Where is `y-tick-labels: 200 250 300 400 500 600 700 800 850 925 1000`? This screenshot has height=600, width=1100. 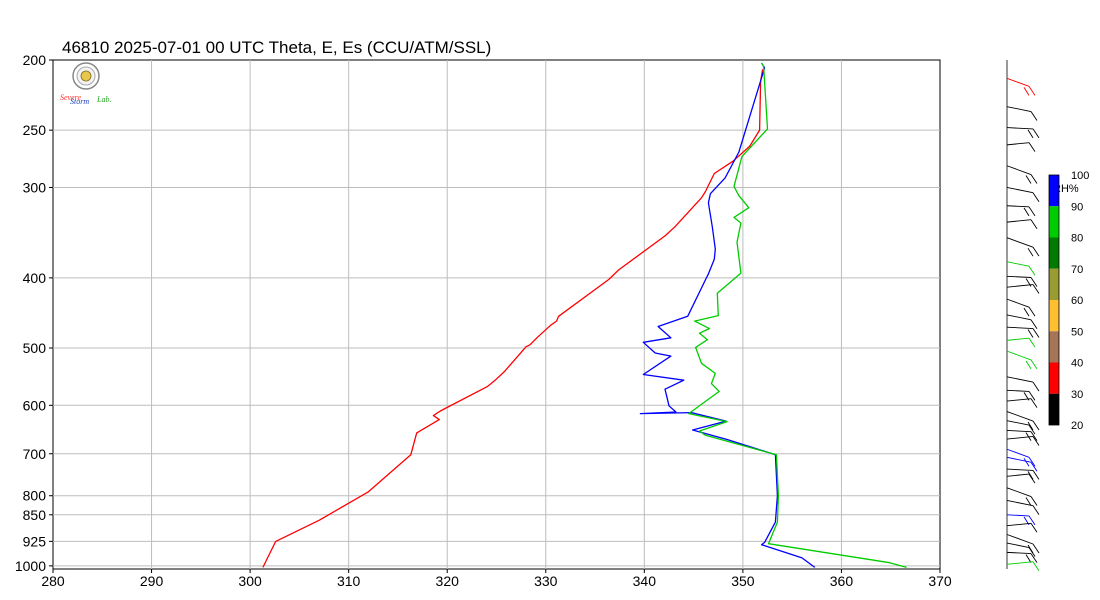 y-tick-labels: 200 250 300 400 500 600 700 800 850 925 1000 is located at coordinates (30, 313).